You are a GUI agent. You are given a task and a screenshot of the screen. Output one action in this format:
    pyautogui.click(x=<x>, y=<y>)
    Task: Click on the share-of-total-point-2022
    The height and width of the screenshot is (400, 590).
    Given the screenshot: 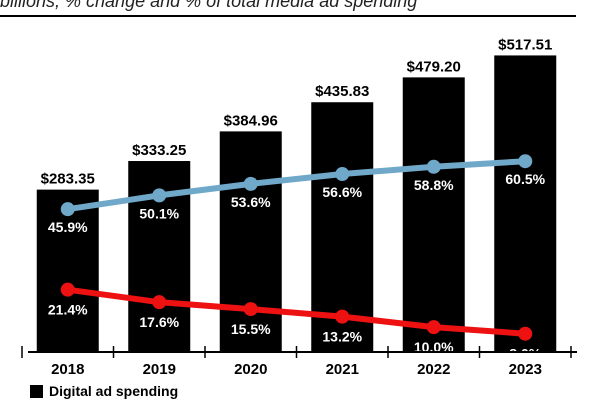 What is the action you would take?
    pyautogui.click(x=433, y=166)
    